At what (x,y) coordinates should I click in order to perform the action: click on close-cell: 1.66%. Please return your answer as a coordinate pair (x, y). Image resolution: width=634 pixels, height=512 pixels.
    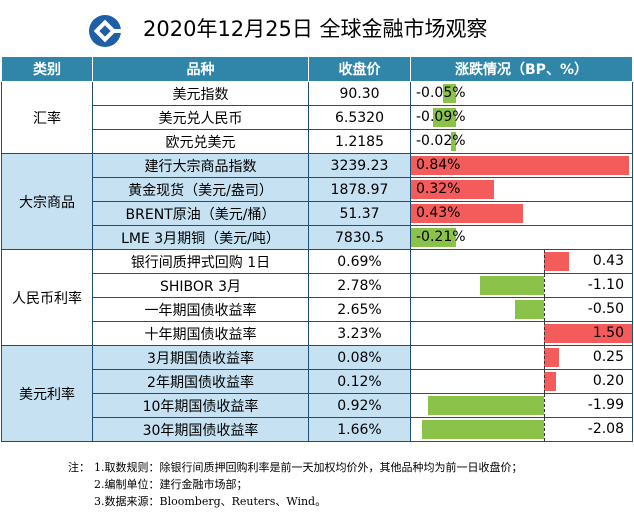
    Looking at the image, I should click on (359, 429).